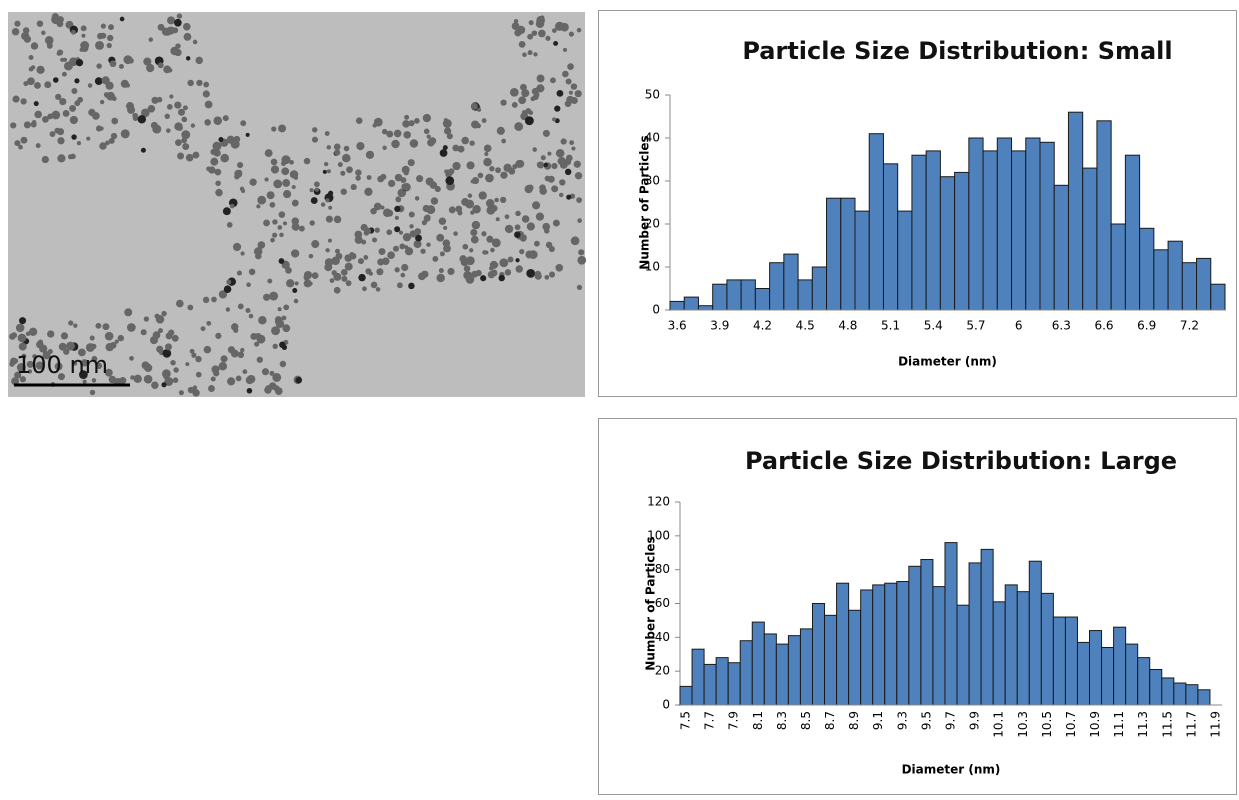  Describe the element at coordinates (1095, 724) in the screenshot. I see `x-tick-label: 10.9` at that location.